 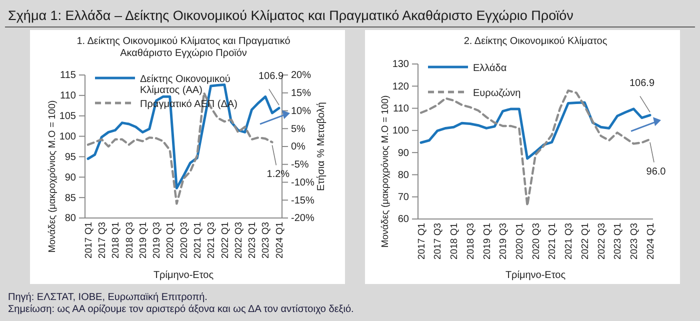 I want to click on legend-label: Δείκτης Οικονομικού Κλίματος (ΑΑ), so click(x=185, y=85).